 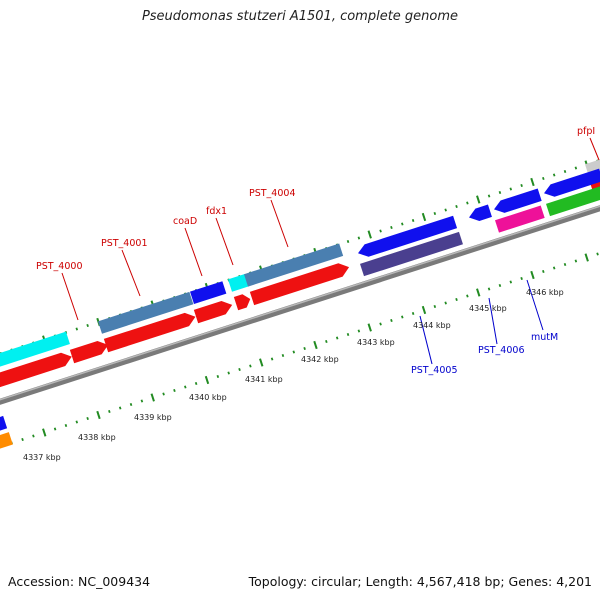 What do you see at coordinates (89, 352) in the screenshot?
I see `gene-red-small-body` at bounding box center [89, 352].